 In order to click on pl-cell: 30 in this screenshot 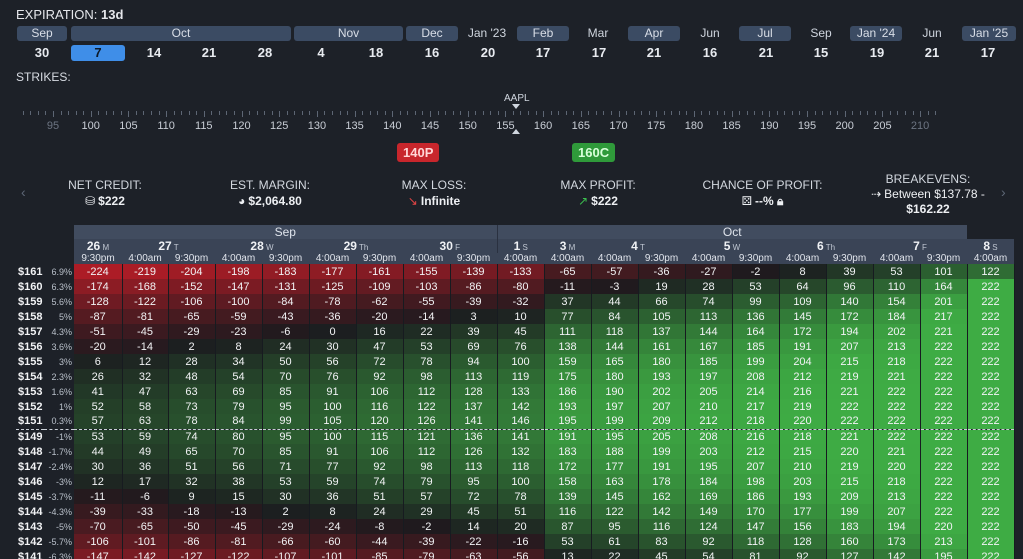, I will do `click(333, 346)`.